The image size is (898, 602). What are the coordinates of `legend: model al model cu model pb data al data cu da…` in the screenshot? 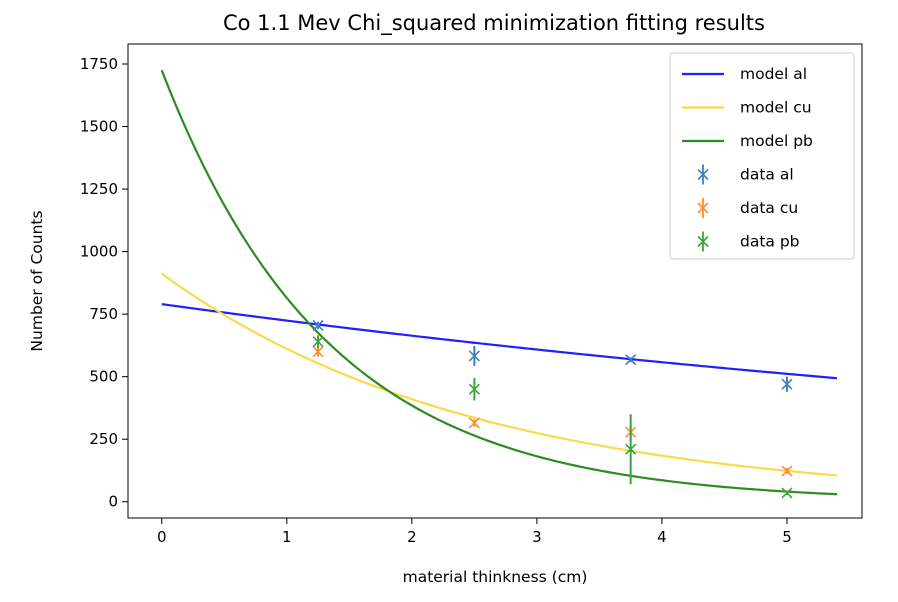 It's located at (762, 156).